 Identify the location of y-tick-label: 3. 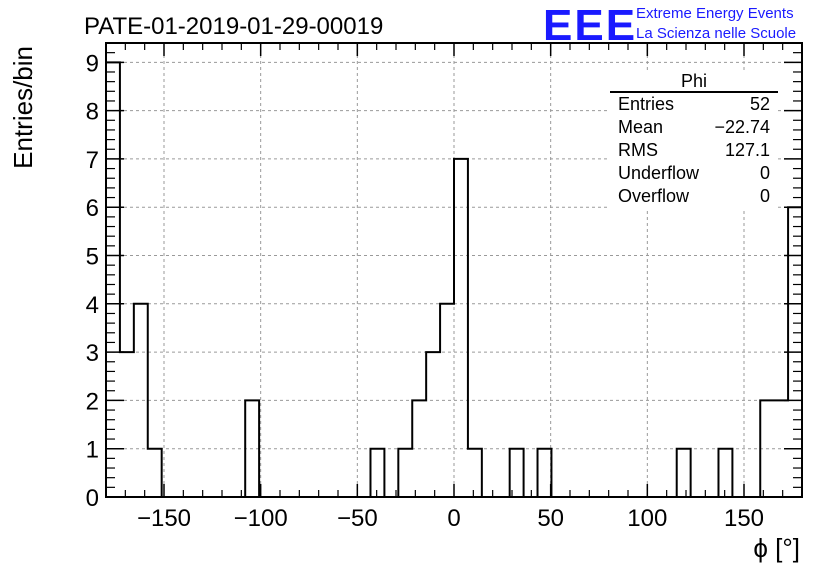
(92, 353).